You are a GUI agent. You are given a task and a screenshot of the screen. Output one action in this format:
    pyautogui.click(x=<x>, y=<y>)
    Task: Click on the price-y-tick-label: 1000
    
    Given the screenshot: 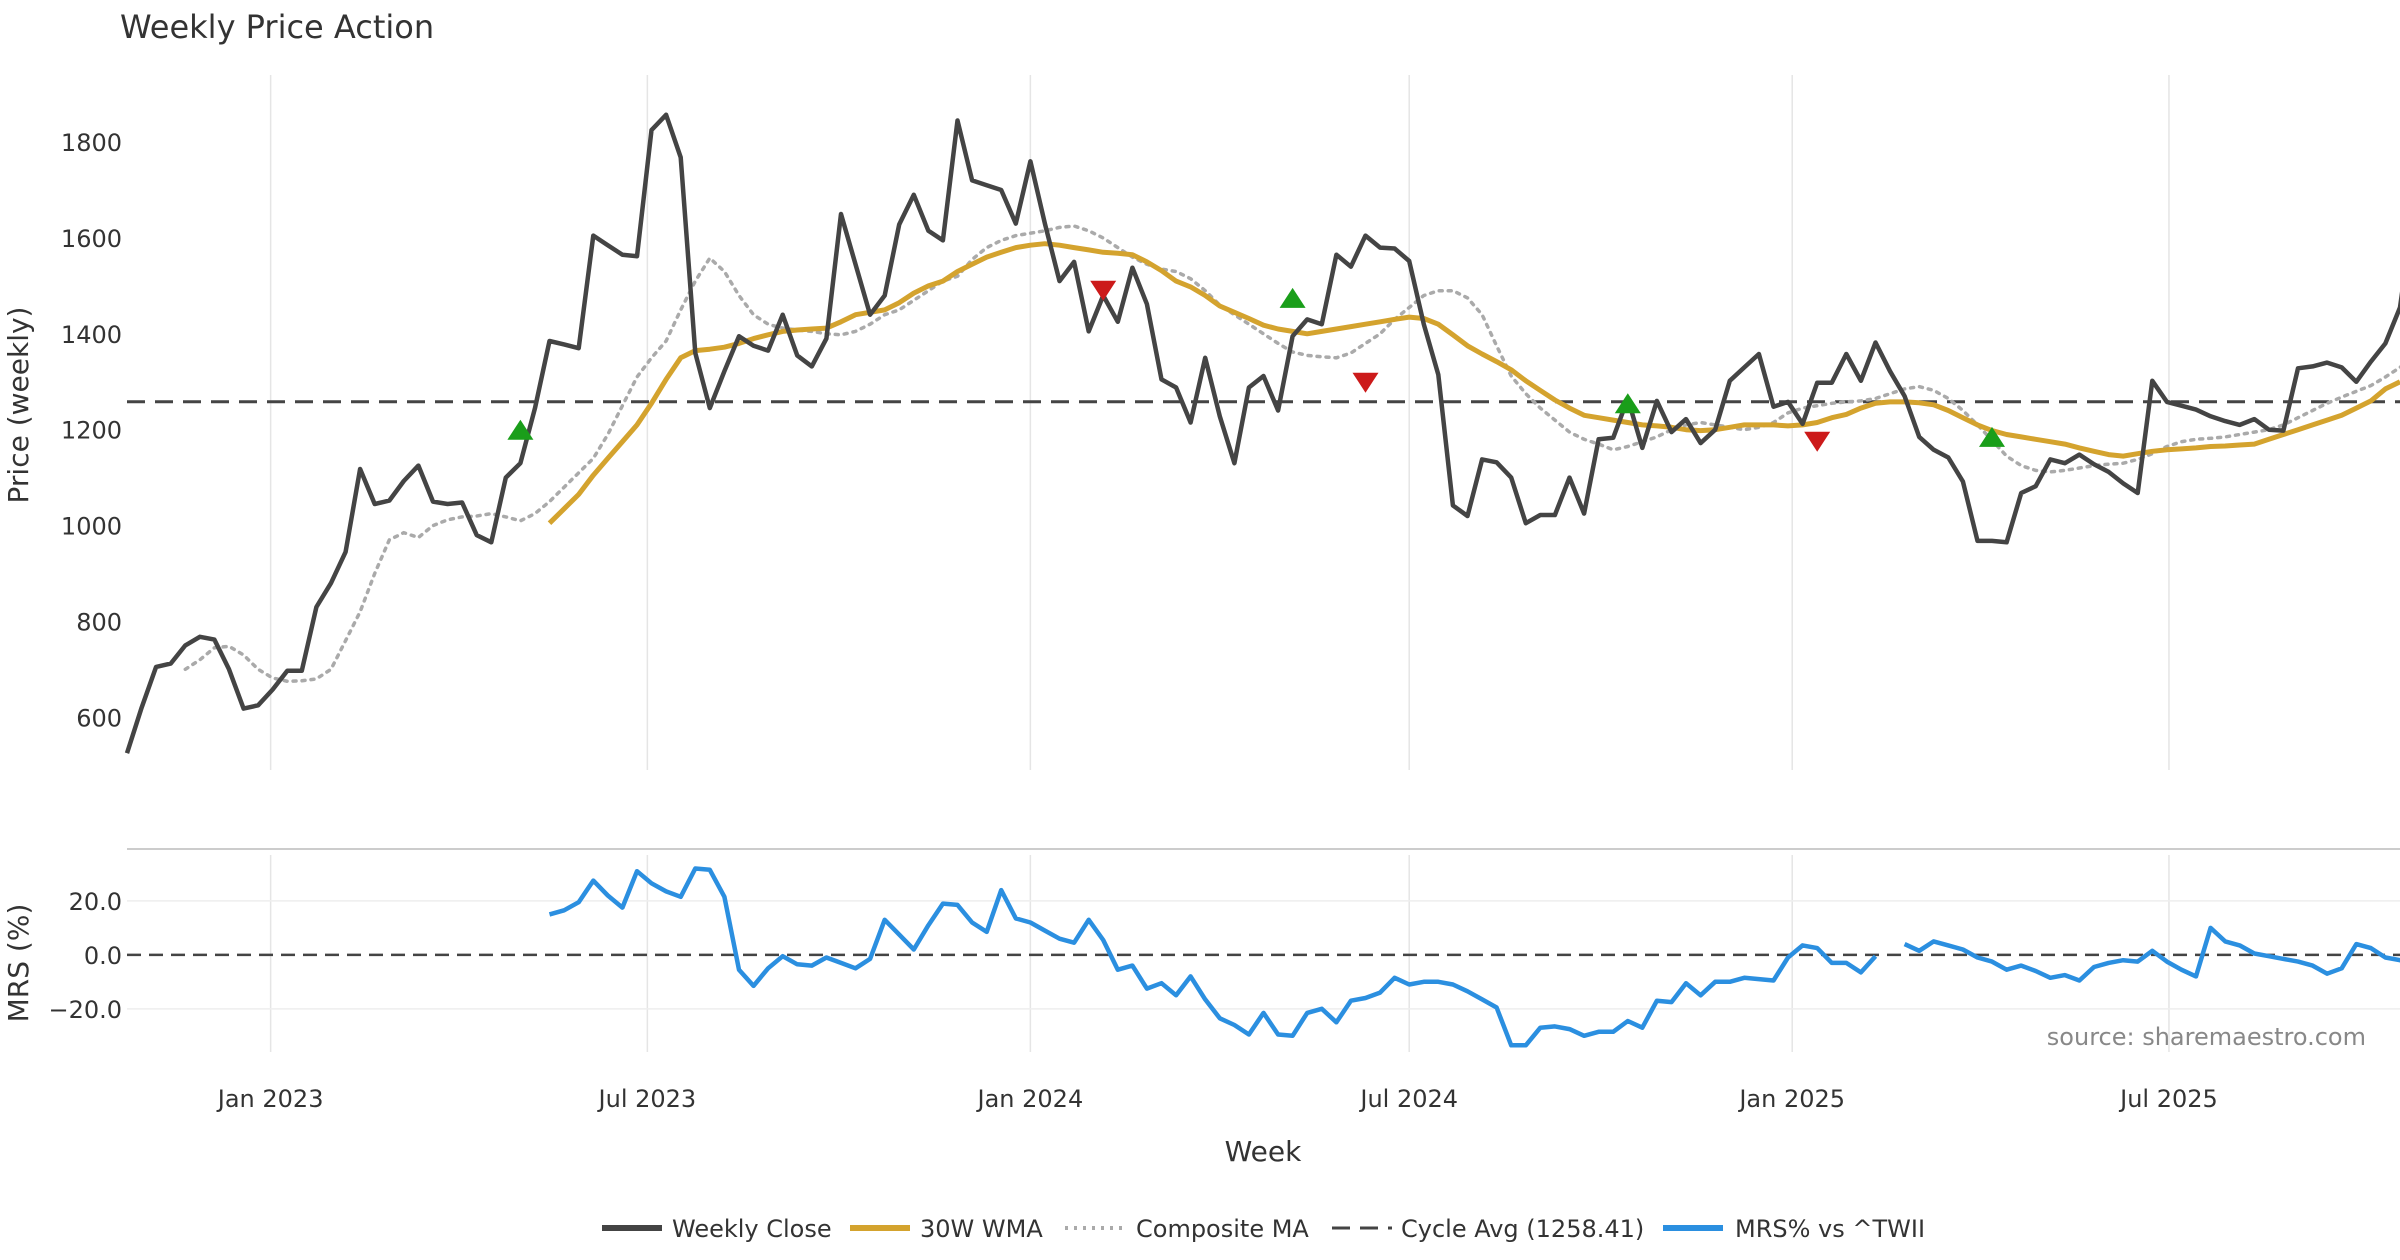 What is the action you would take?
    pyautogui.click(x=91, y=527)
    